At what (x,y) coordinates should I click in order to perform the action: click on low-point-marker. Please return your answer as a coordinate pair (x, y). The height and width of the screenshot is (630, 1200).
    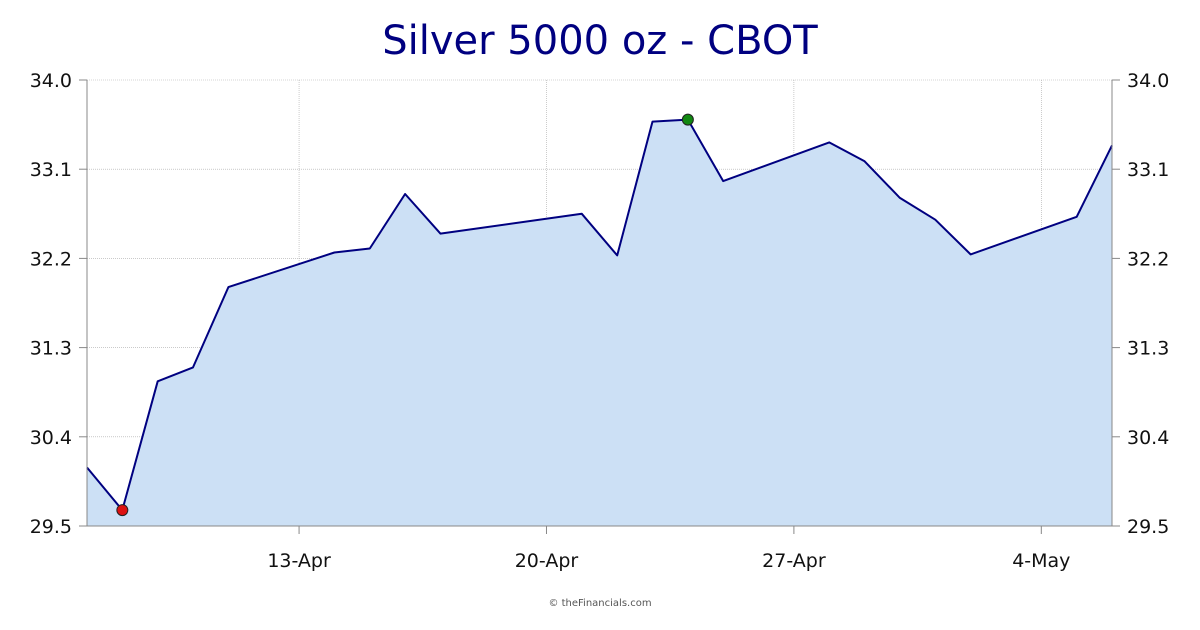
    Looking at the image, I should click on (122, 510).